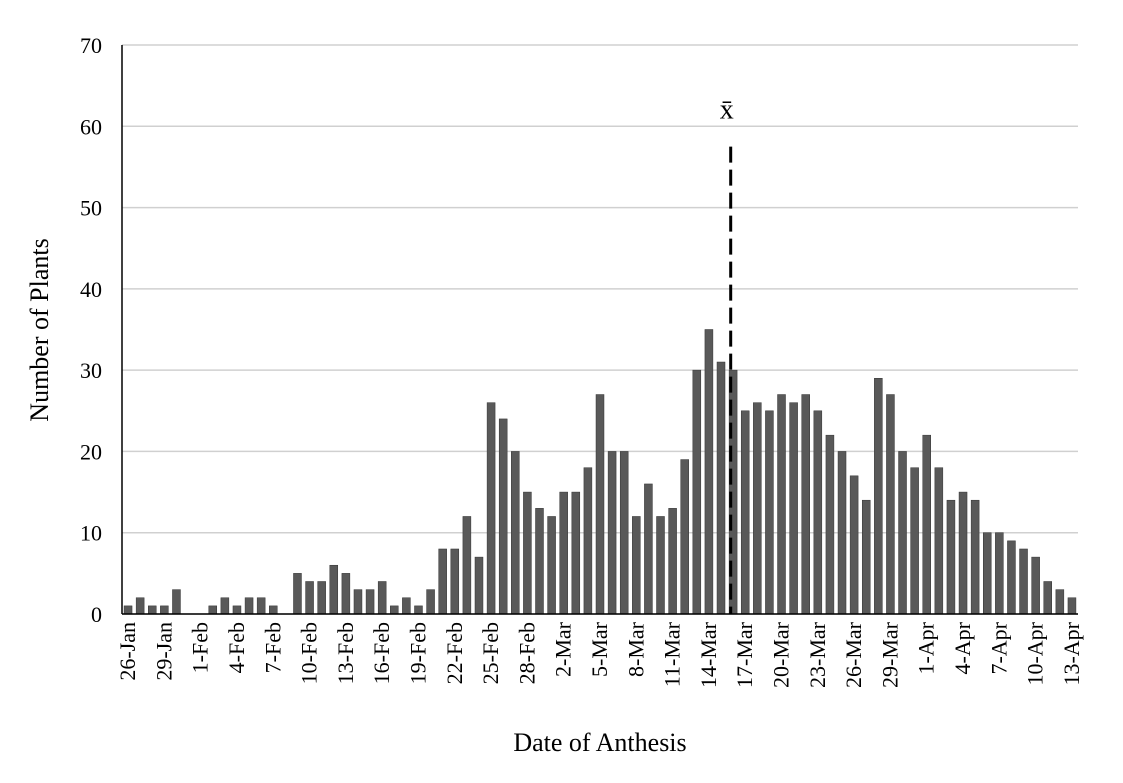 The height and width of the screenshot is (783, 1123). What do you see at coordinates (599, 742) in the screenshot?
I see `x-axis-title: Date of Anthesis` at bounding box center [599, 742].